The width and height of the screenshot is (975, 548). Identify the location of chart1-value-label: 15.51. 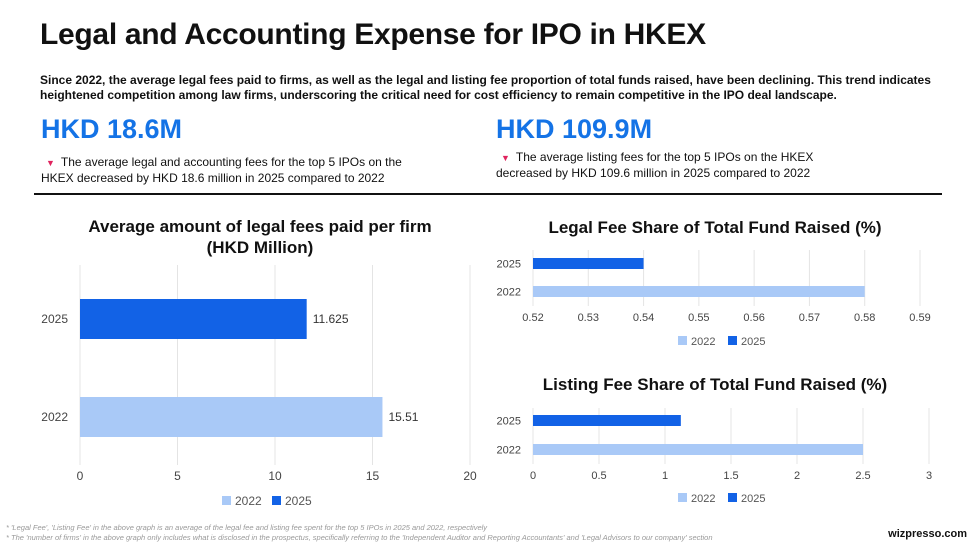
(403, 417).